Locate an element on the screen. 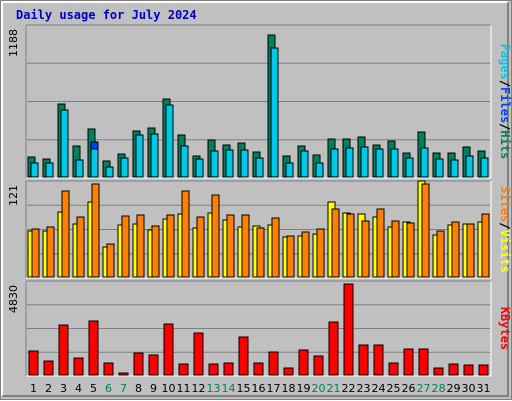 This screenshot has height=401, width=512. day-label-27: 27 is located at coordinates (424, 388).